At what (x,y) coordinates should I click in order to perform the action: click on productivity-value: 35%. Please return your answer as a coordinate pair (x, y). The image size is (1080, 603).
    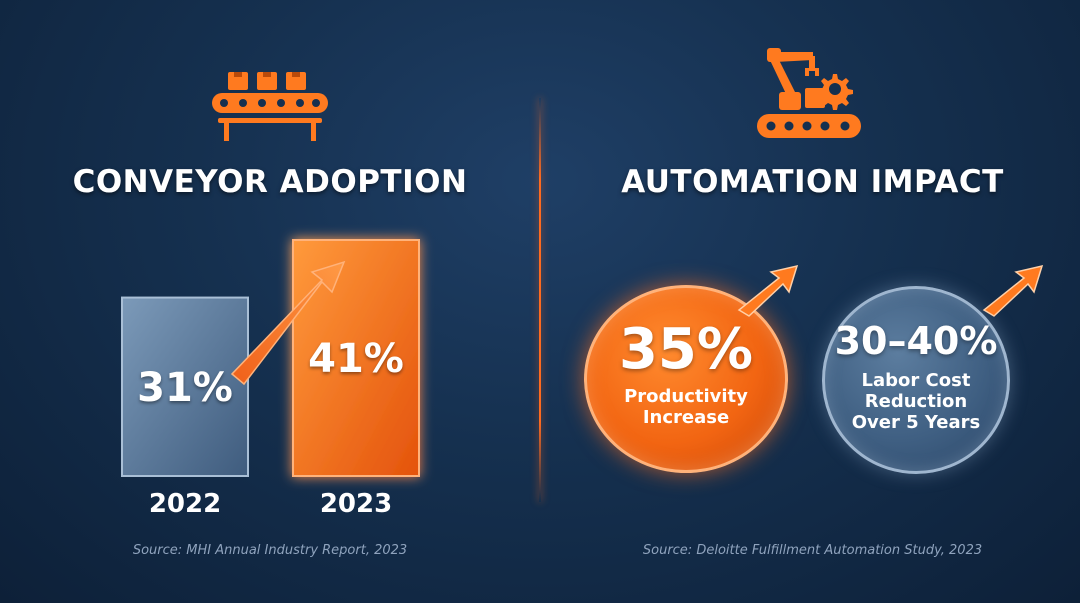
    Looking at the image, I should click on (686, 349).